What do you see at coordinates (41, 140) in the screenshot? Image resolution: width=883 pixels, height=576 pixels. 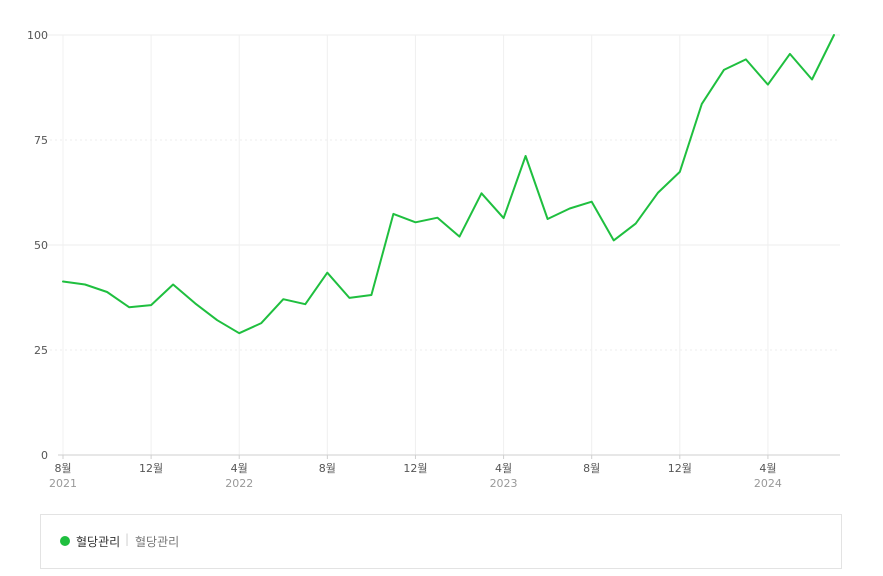 I see `y-tick-label: 75` at bounding box center [41, 140].